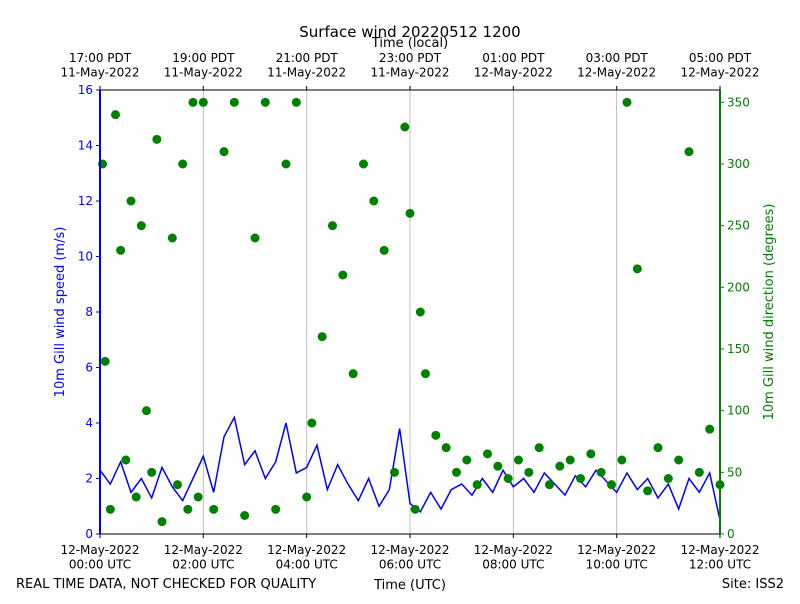 The width and height of the screenshot is (800, 604). What do you see at coordinates (738, 226) in the screenshot?
I see `y2-tick-label: 250` at bounding box center [738, 226].